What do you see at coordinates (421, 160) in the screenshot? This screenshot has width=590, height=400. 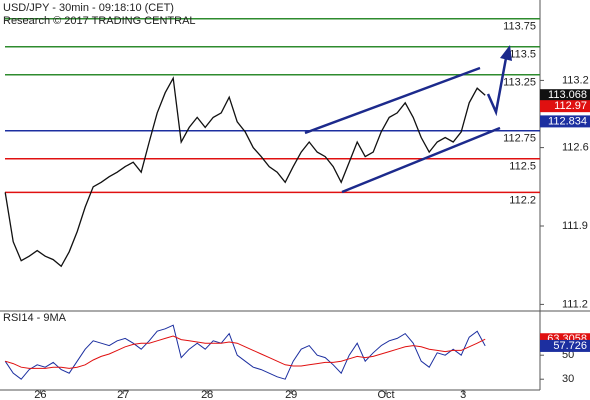 I see `channel-lower` at bounding box center [421, 160].